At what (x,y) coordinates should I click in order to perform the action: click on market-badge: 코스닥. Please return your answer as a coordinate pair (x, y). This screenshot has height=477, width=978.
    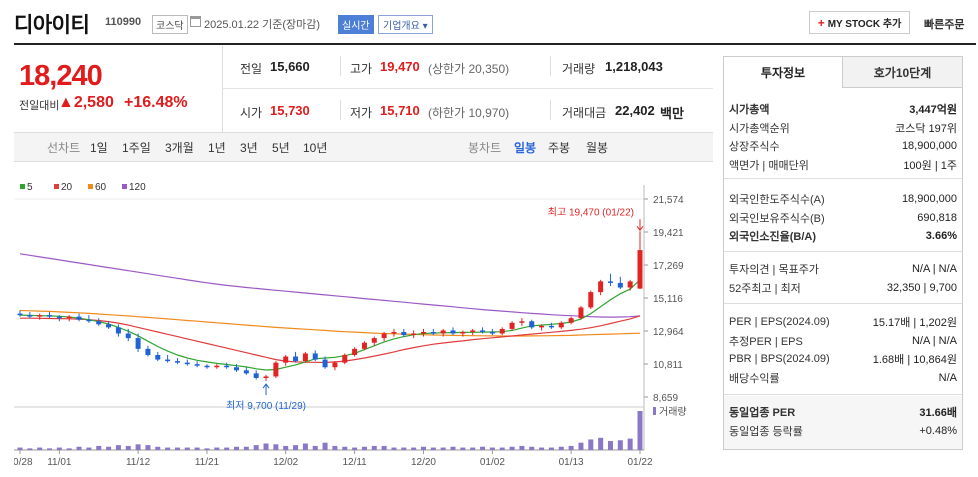
    Looking at the image, I should click on (170, 24).